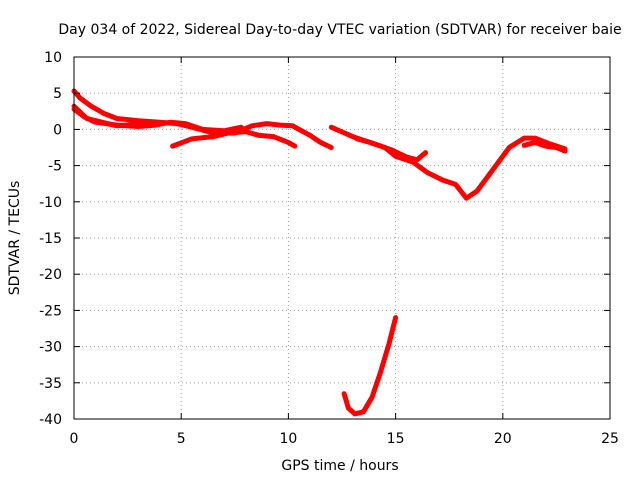 The height and width of the screenshot is (480, 640). What do you see at coordinates (74, 439) in the screenshot?
I see `x-tick-label: 0` at bounding box center [74, 439].